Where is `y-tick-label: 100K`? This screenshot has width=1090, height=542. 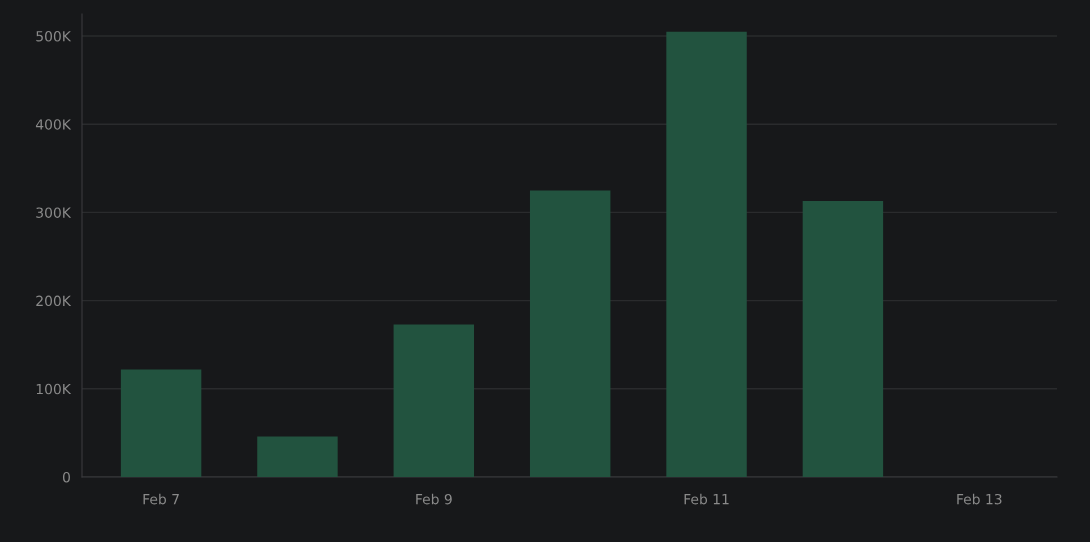 y-tick-label: 100K is located at coordinates (54, 389).